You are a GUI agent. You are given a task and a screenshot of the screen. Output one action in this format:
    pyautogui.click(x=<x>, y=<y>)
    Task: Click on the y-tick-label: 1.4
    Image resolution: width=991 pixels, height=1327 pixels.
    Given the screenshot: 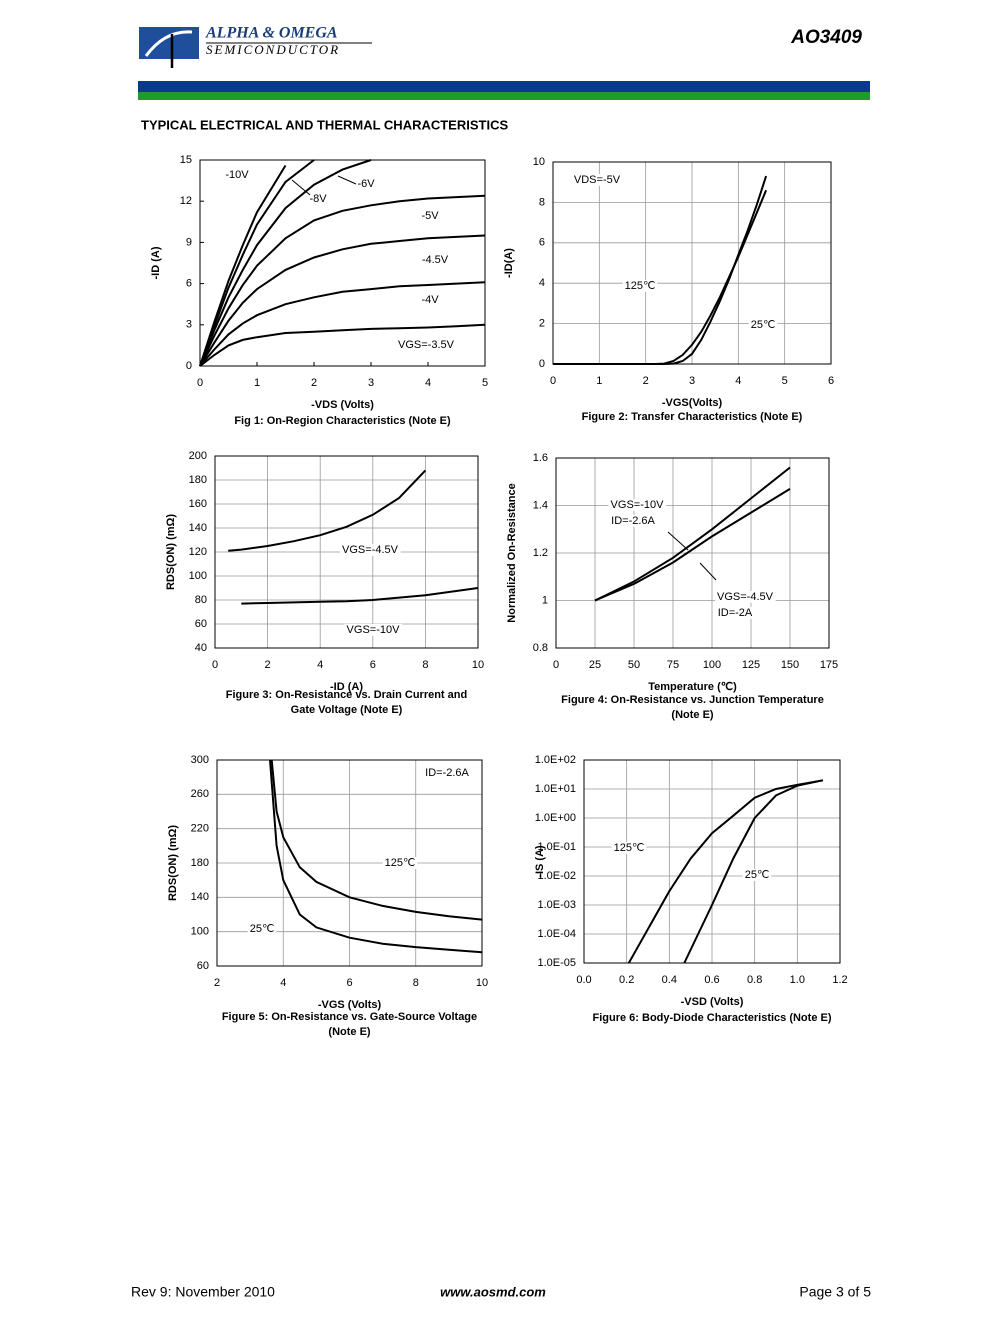 What is the action you would take?
    pyautogui.click(x=540, y=505)
    